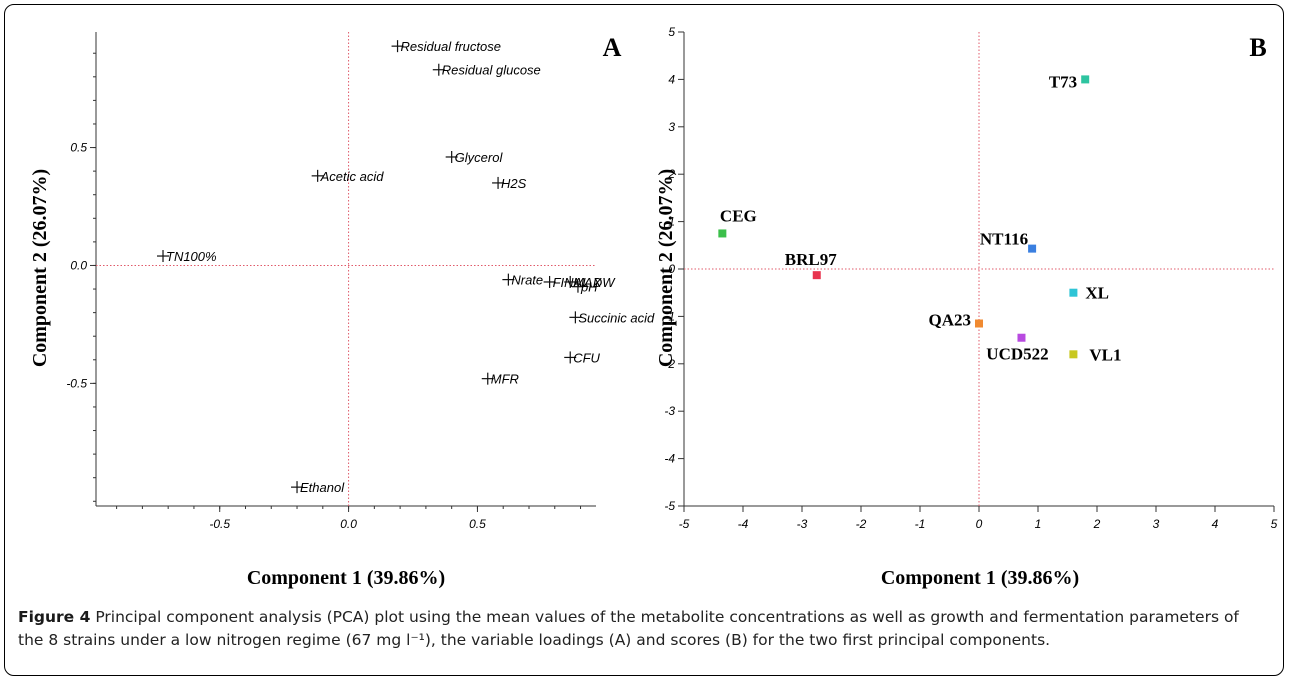 The image size is (1290, 682). I want to click on point-label: H2S, so click(514, 183).